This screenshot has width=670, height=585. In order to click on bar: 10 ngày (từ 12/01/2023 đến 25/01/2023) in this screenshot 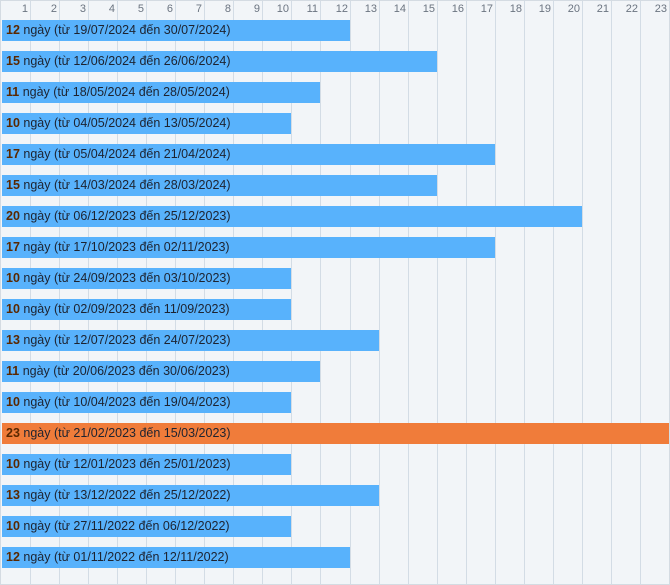, I will do `click(146, 464)`.